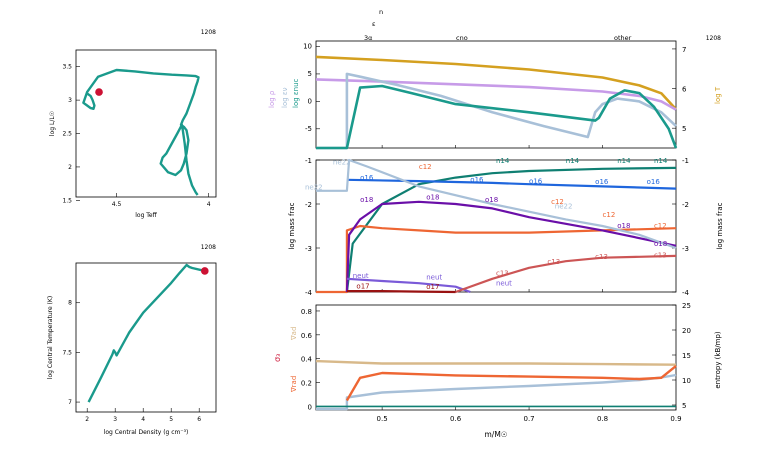 The image size is (766, 460). Describe the element at coordinates (70, 167) in the screenshot. I see `hr-ytick-label: 2` at that location.